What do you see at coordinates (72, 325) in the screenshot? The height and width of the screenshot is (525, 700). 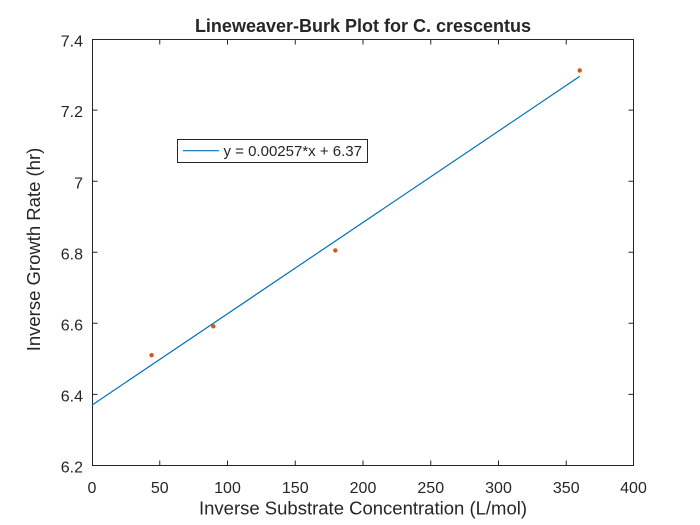 I see `svg-text: 6.6` at bounding box center [72, 325].